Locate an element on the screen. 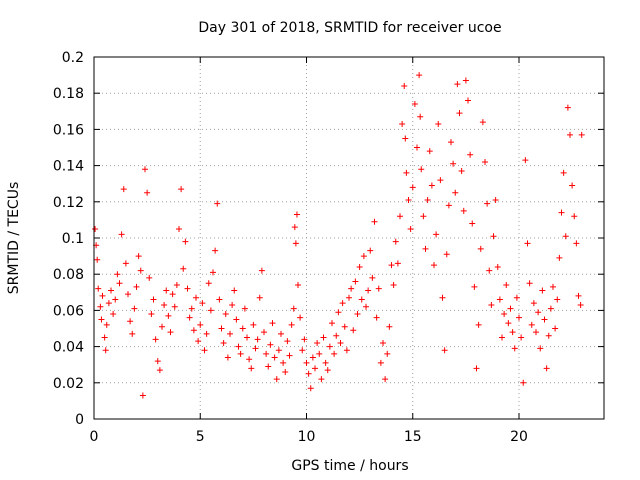 This screenshot has height=480, width=640. y-tick-label: 0 is located at coordinates (79, 420).